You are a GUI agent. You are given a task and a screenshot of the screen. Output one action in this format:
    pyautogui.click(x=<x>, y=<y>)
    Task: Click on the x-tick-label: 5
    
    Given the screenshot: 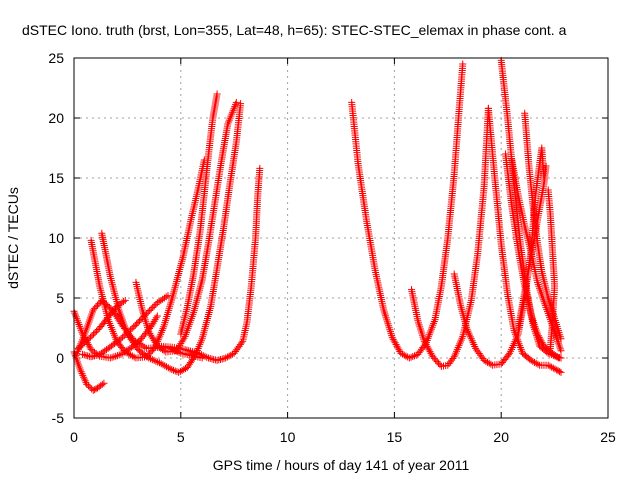 What is the action you would take?
    pyautogui.click(x=181, y=437)
    